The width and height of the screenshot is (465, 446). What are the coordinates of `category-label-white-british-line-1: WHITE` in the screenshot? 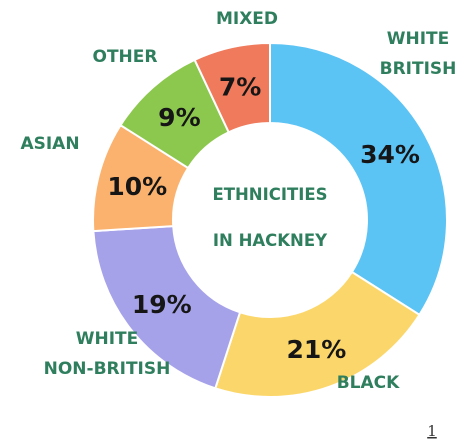 It's located at (418, 39).